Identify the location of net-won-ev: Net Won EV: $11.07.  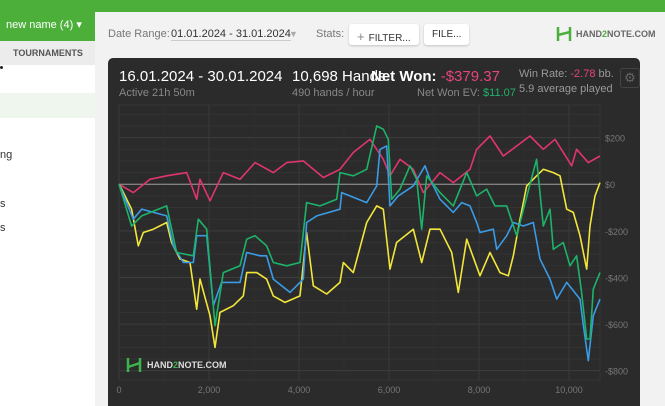
(466, 93).